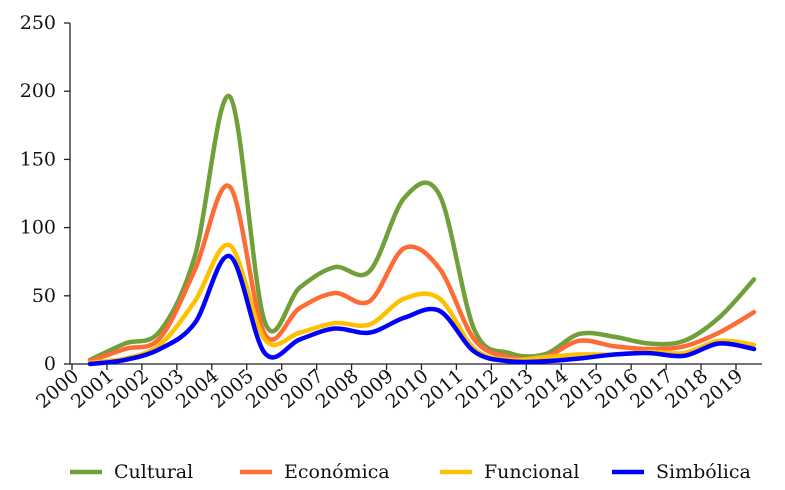 The image size is (785, 490). I want to click on legend-item-economica: Económica, so click(315, 472).